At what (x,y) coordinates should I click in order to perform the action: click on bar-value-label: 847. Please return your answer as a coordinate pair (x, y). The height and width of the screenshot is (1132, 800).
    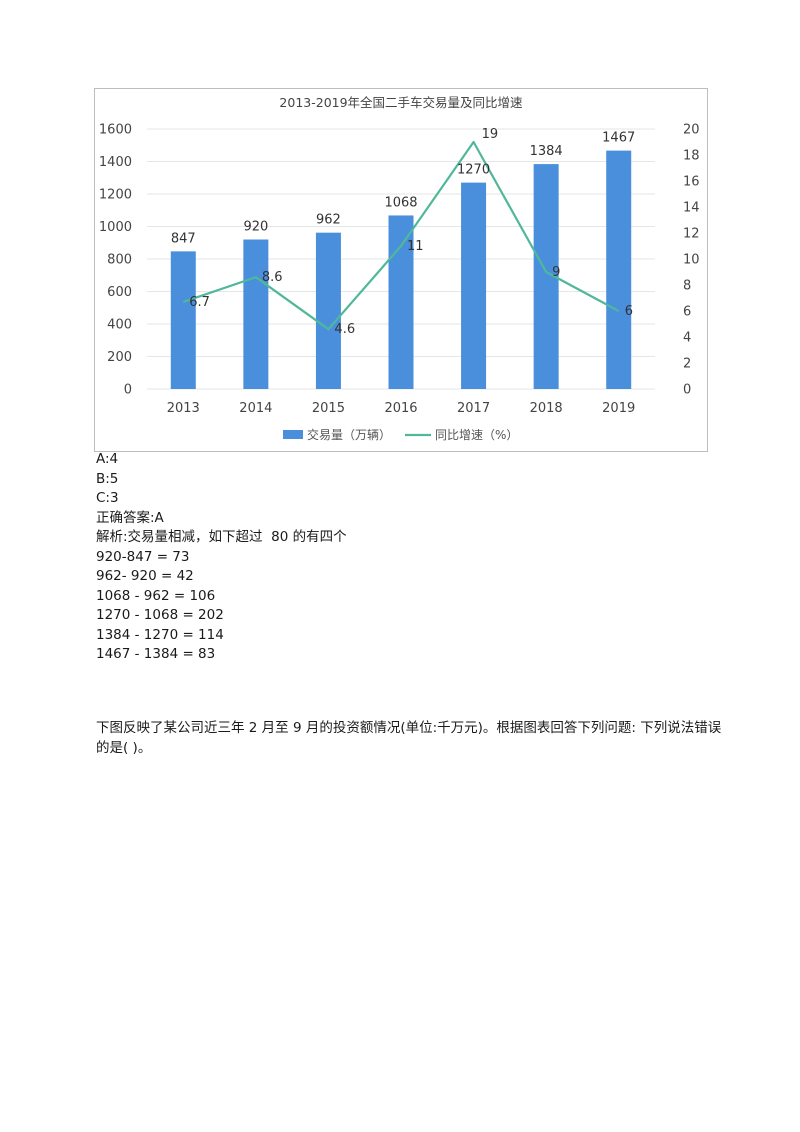
    Looking at the image, I should click on (183, 238).